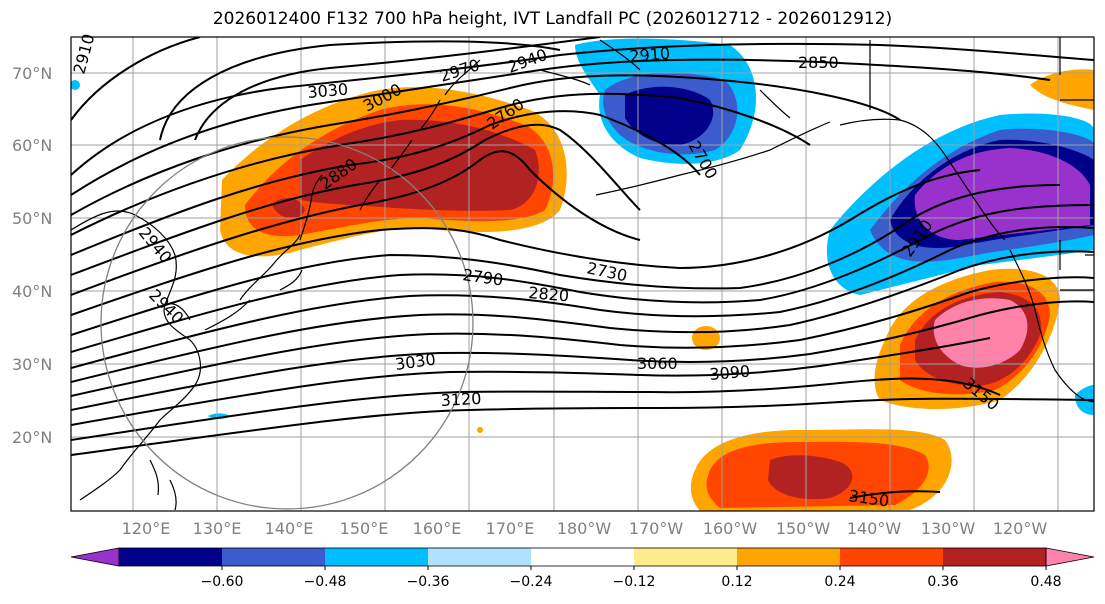 This screenshot has height=604, width=1105. Describe the element at coordinates (634, 582) in the screenshot. I see `colorbar-tick-label: −0.12` at that location.